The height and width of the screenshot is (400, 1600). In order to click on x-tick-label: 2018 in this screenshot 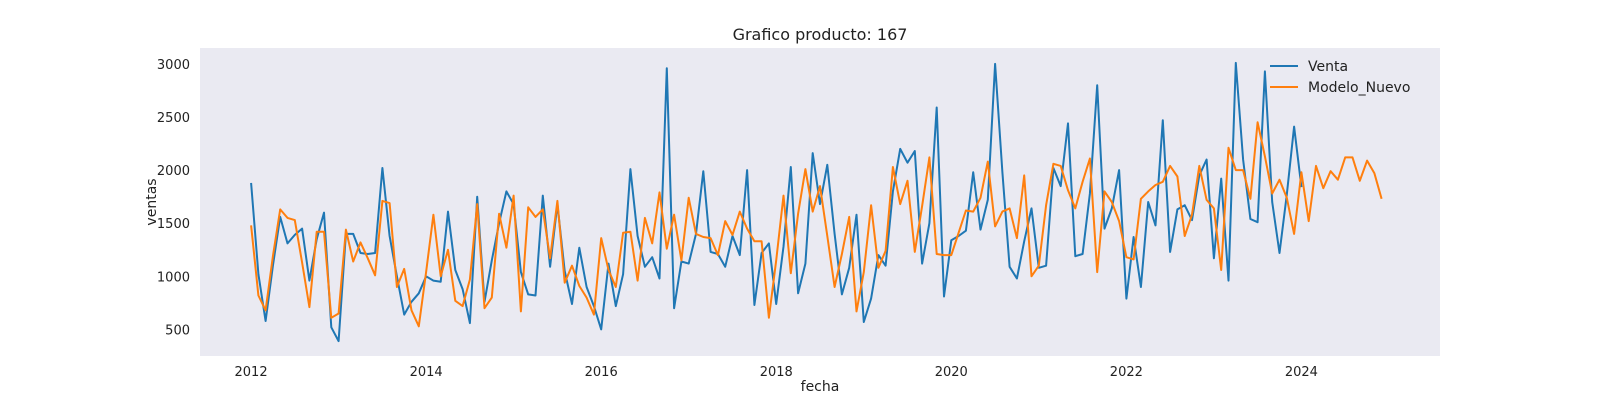, I will do `click(776, 372)`.